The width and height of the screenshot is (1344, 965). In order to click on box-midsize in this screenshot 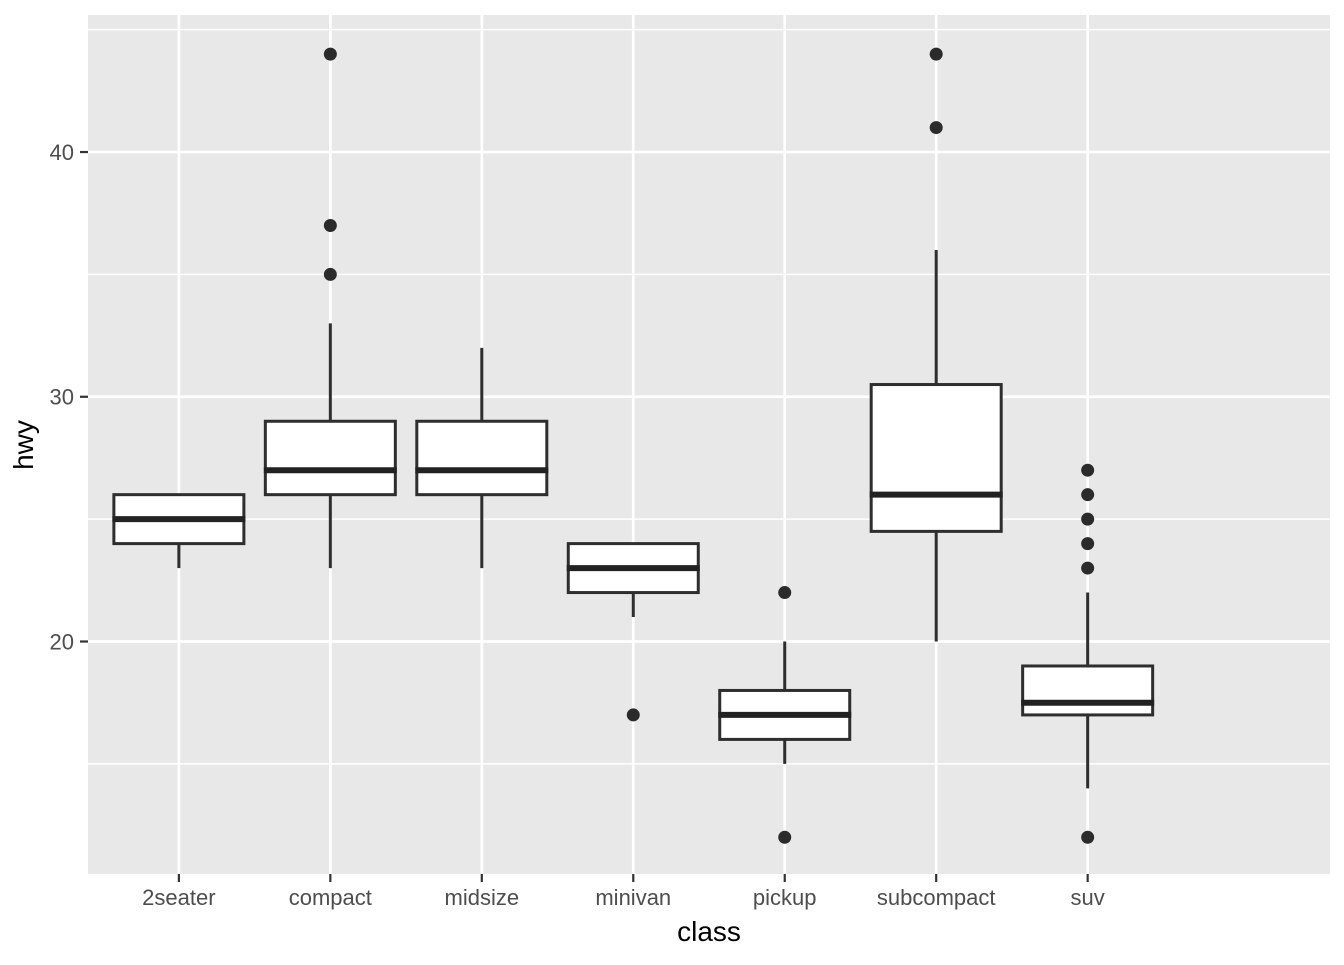, I will do `click(482, 458)`.